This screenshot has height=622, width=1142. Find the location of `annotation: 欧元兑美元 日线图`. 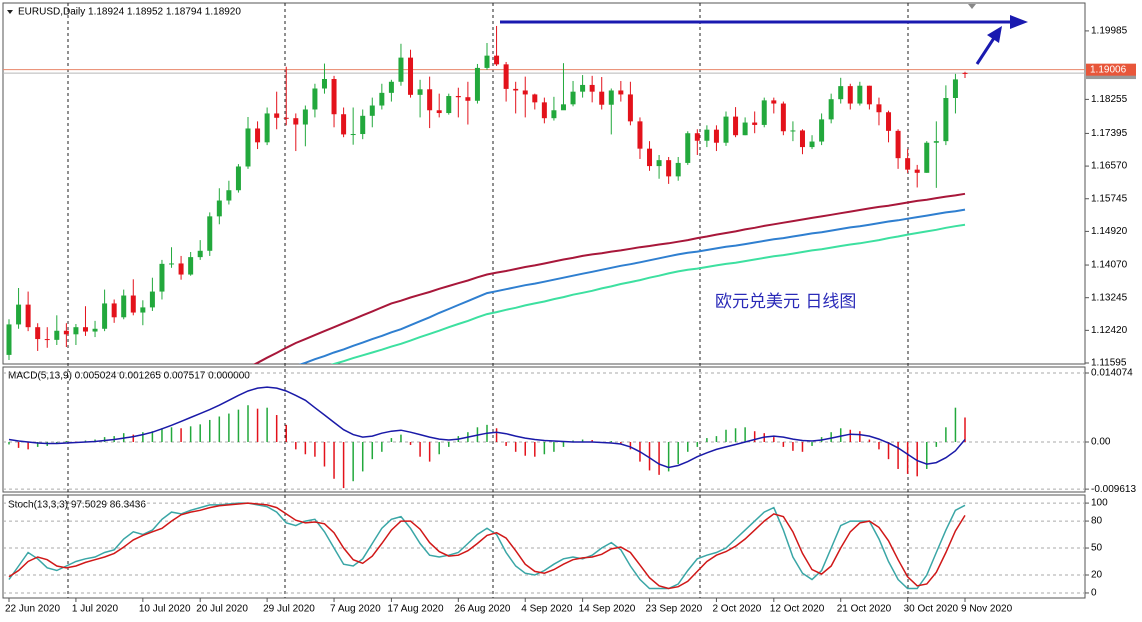

annotation: 欧元兑美元 日线图 is located at coordinates (785, 302).